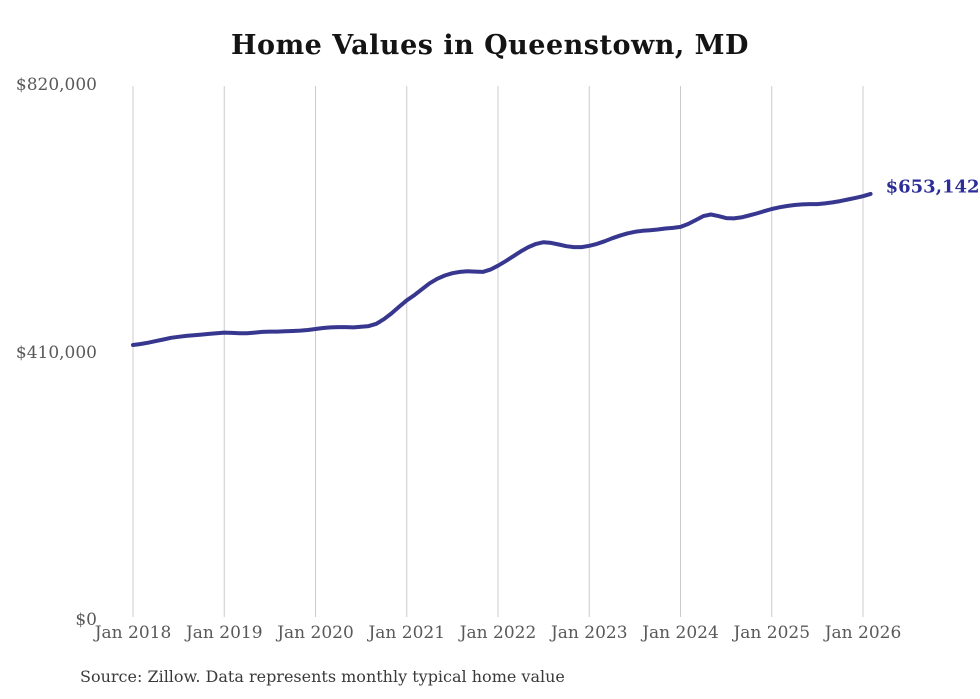 Image resolution: width=980 pixels, height=699 pixels. I want to click on chart-title: Home Values in Queenstown, MD, so click(490, 45).